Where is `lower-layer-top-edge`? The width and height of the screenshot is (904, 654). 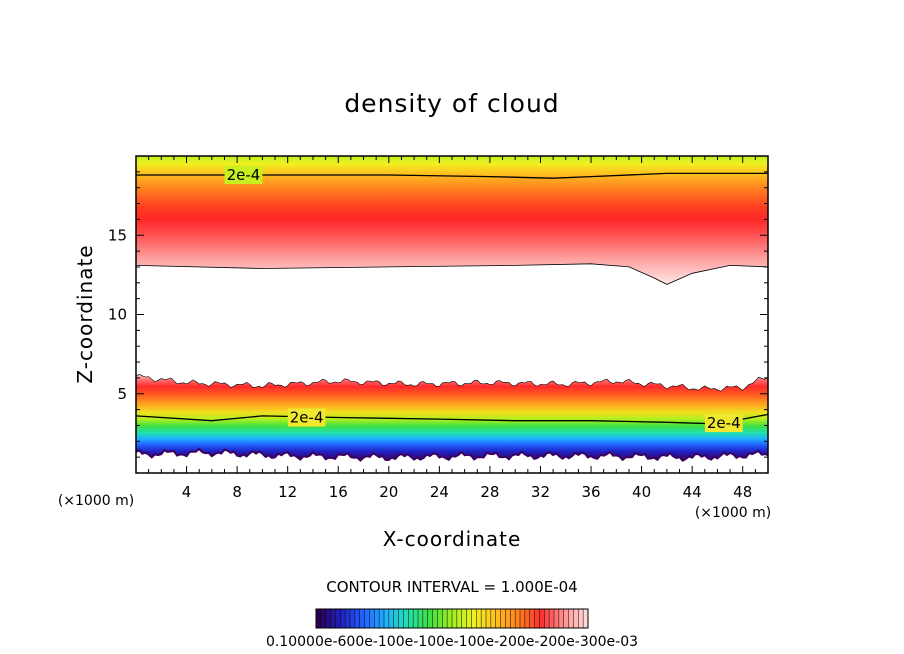
lower-layer-top-edge is located at coordinates (452, 382).